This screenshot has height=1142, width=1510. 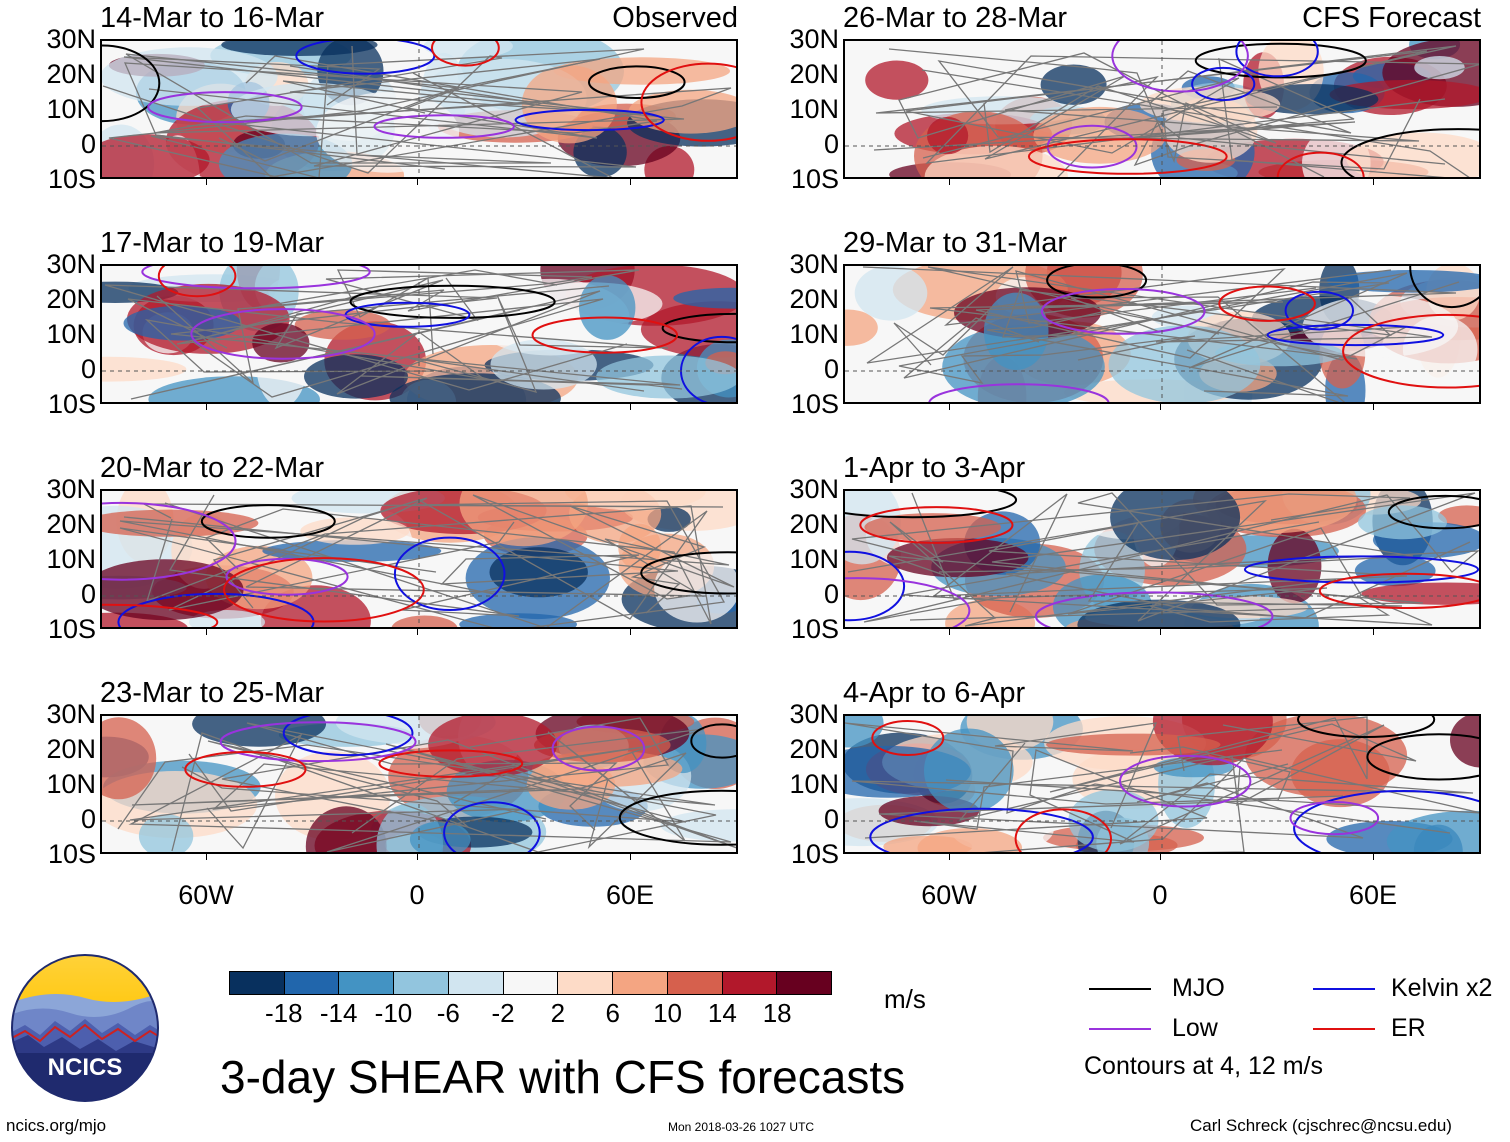 I want to click on panel-type-label: Observed, so click(x=675, y=18).